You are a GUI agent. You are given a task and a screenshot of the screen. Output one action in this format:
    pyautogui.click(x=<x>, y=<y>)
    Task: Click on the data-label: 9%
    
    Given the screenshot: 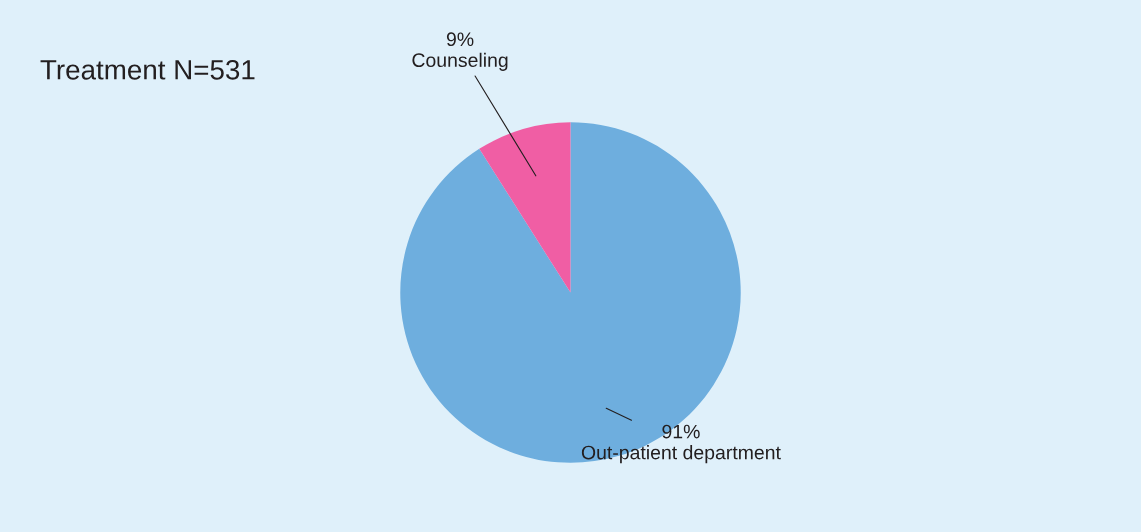 What is the action you would take?
    pyautogui.click(x=460, y=39)
    